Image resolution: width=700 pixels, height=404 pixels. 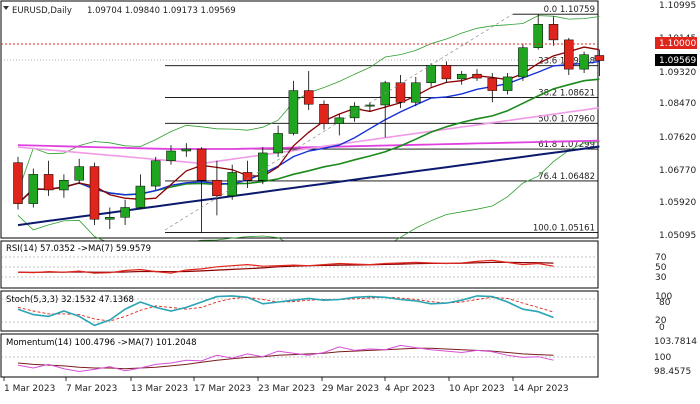 I want to click on stochastic-series, so click(x=285, y=311).